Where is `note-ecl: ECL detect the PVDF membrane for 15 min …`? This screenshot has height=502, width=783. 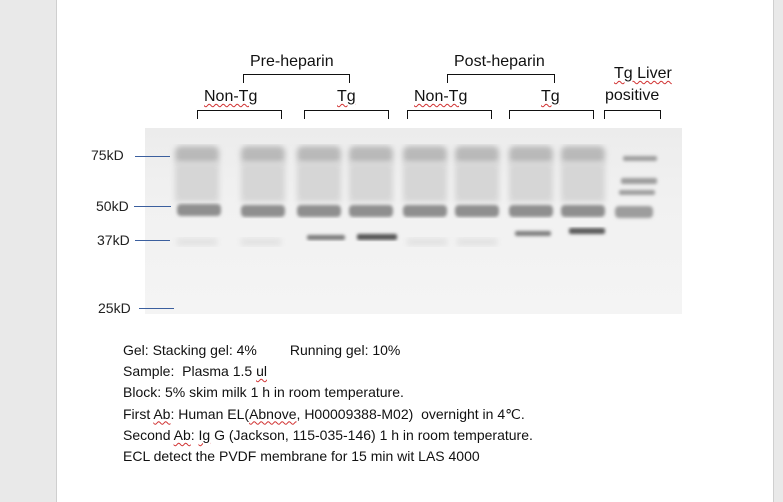
note-ecl: ECL detect the PVDF membrane for 15 min … is located at coordinates (301, 456).